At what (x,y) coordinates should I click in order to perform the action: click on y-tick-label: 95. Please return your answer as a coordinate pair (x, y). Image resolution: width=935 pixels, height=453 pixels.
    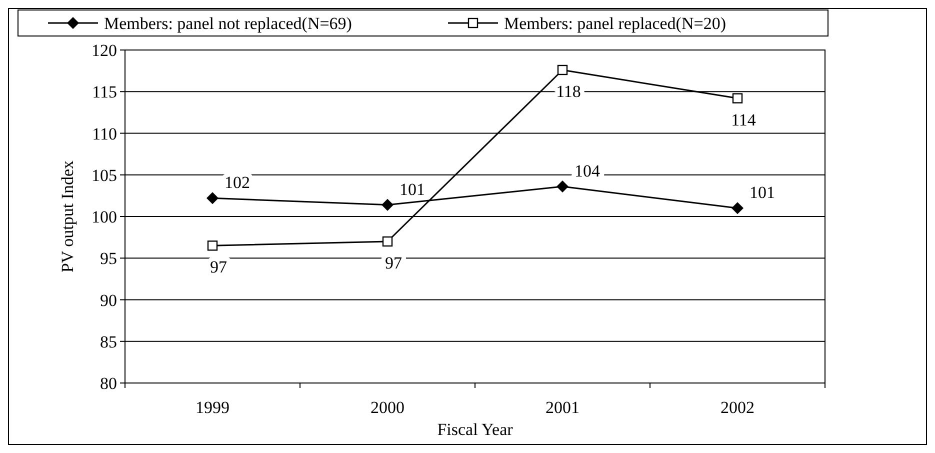
    Looking at the image, I should click on (108, 258).